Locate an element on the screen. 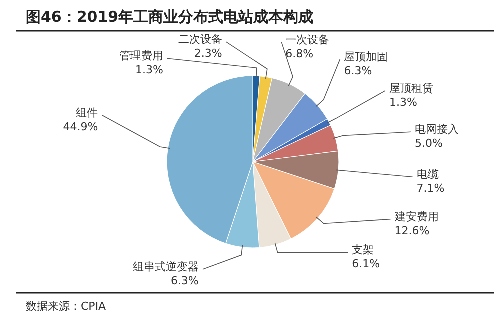  source-note: 数据来源：CPIA is located at coordinates (66, 306).